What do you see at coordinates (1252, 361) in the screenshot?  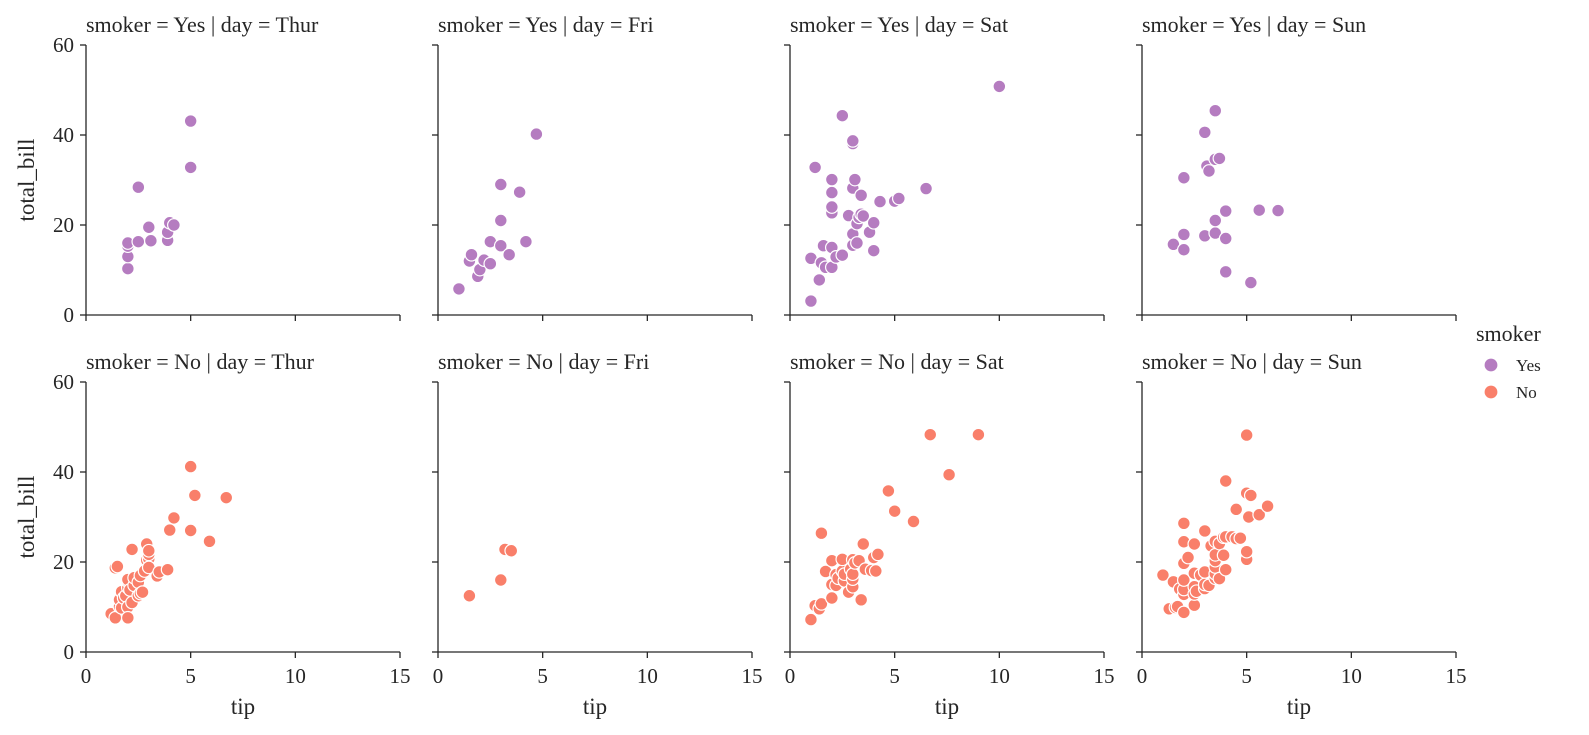 I see `panel-title: smoker = No | day = Sun` at bounding box center [1252, 361].